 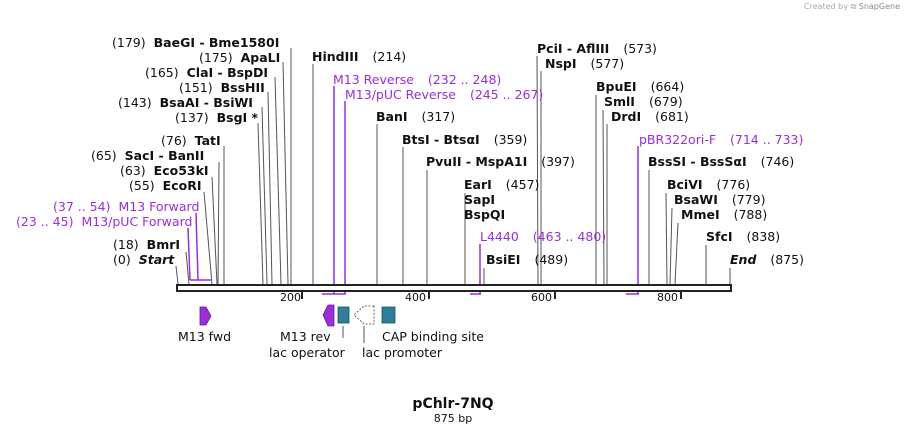 What do you see at coordinates (452, 404) in the screenshot?
I see `plasmid-name: pChlr-7NQ` at bounding box center [452, 404].